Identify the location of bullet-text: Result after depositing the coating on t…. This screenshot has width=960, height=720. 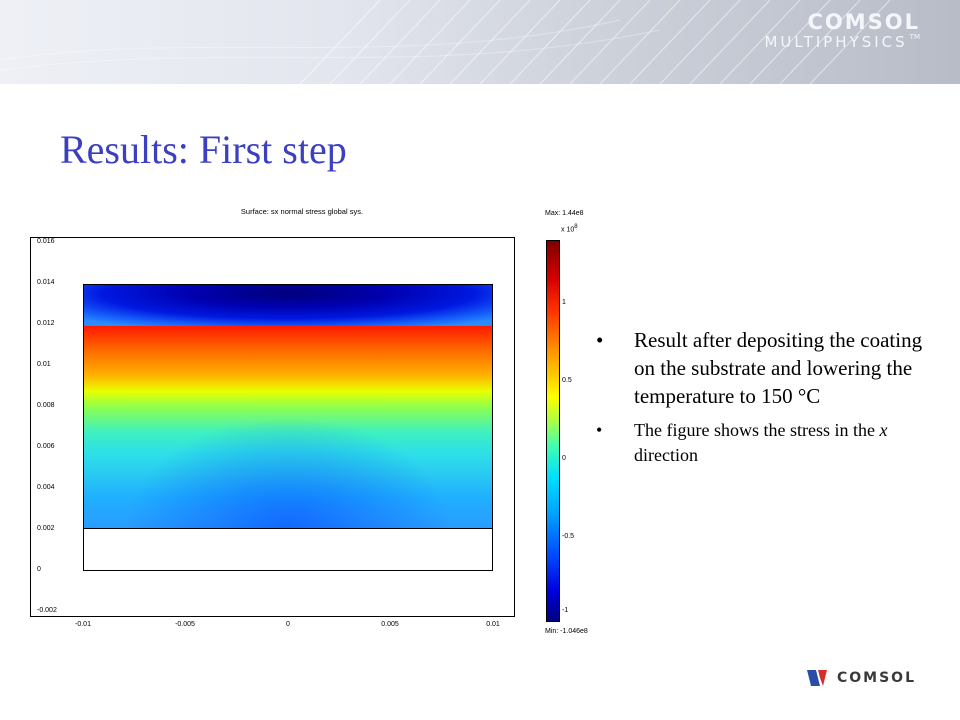
(778, 368).